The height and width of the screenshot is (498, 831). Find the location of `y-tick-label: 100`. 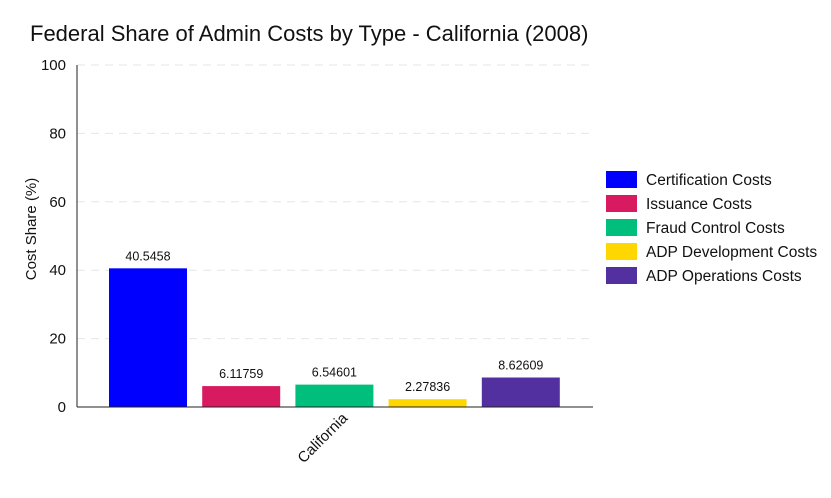

y-tick-label: 100 is located at coordinates (53, 65).